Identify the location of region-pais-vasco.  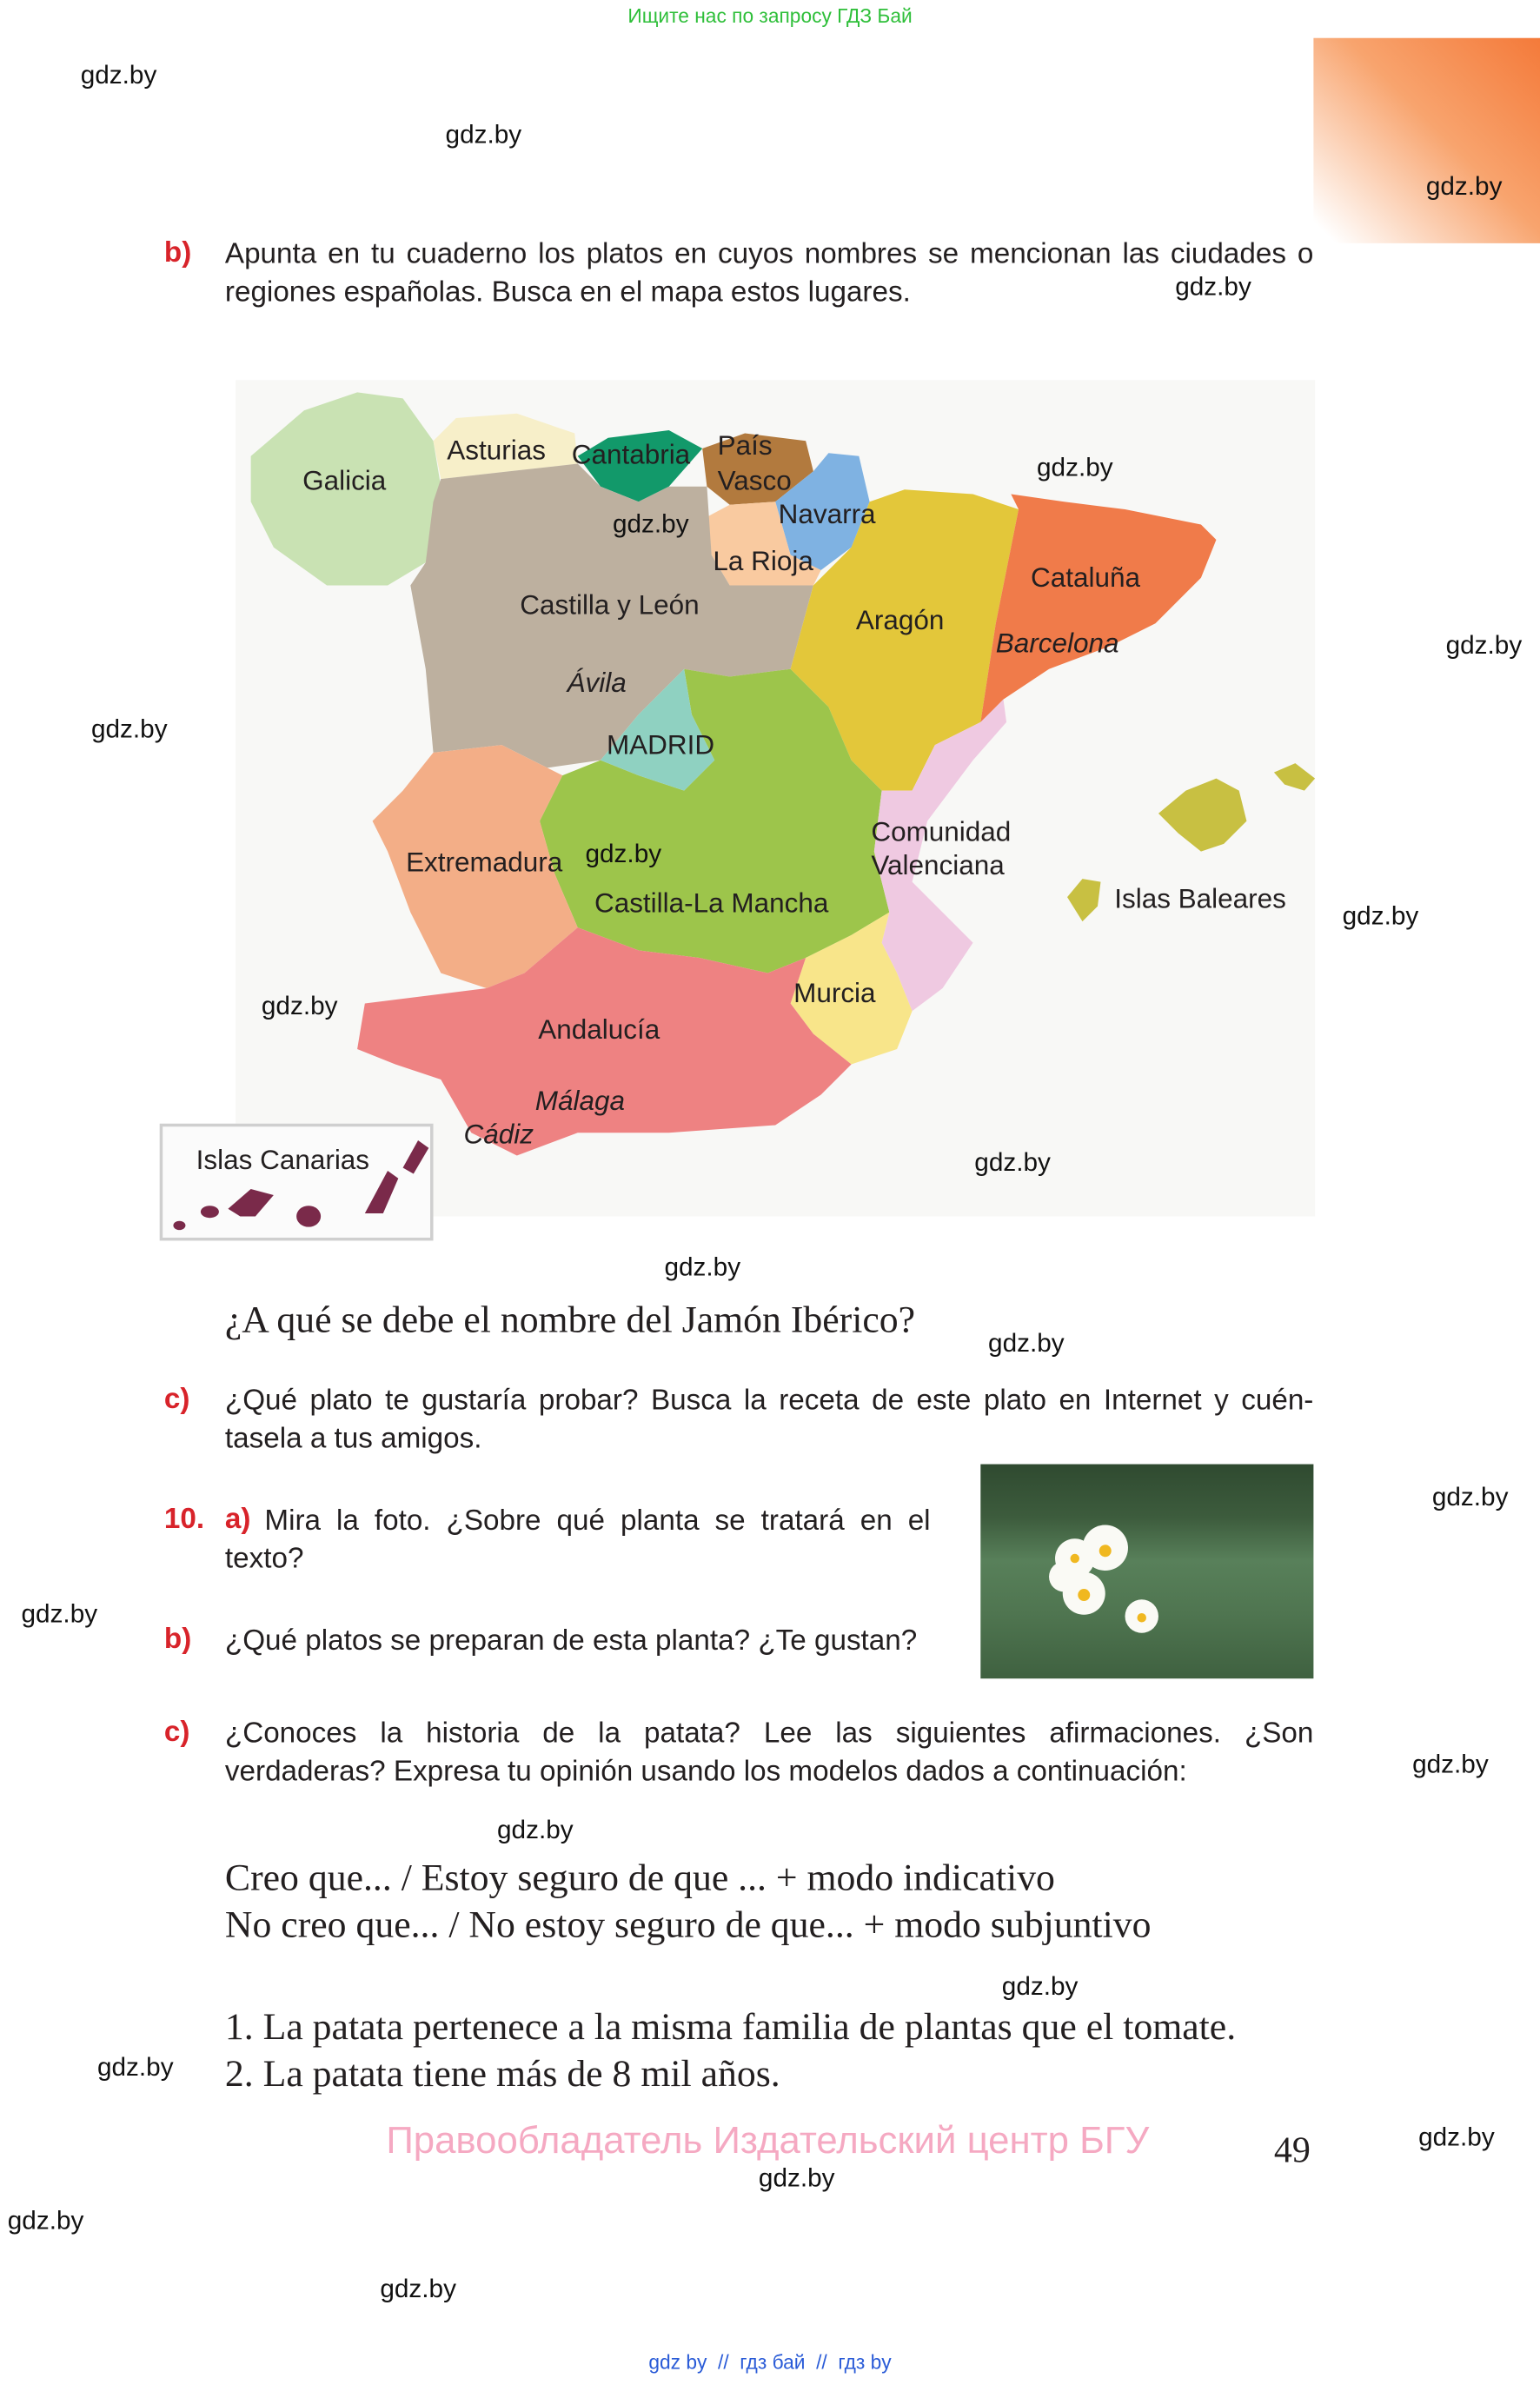
(757, 469).